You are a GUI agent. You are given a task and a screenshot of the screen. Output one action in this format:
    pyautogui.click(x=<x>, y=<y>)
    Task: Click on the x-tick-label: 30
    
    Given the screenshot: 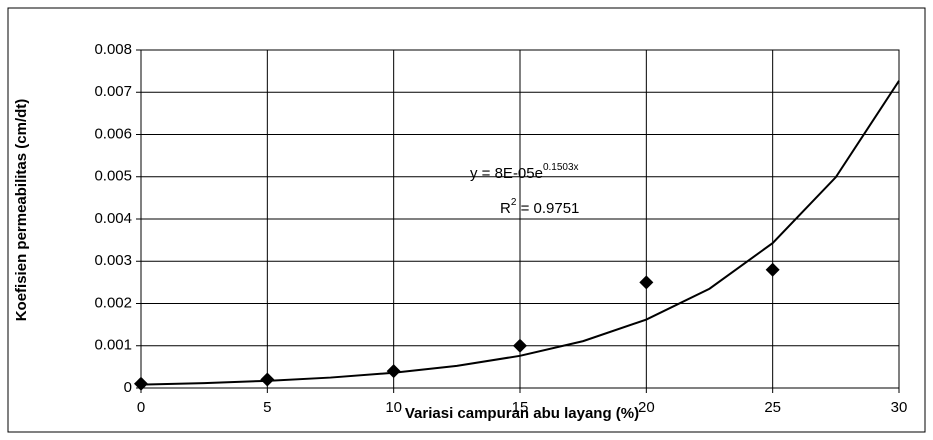 What is the action you would take?
    pyautogui.click(x=899, y=407)
    